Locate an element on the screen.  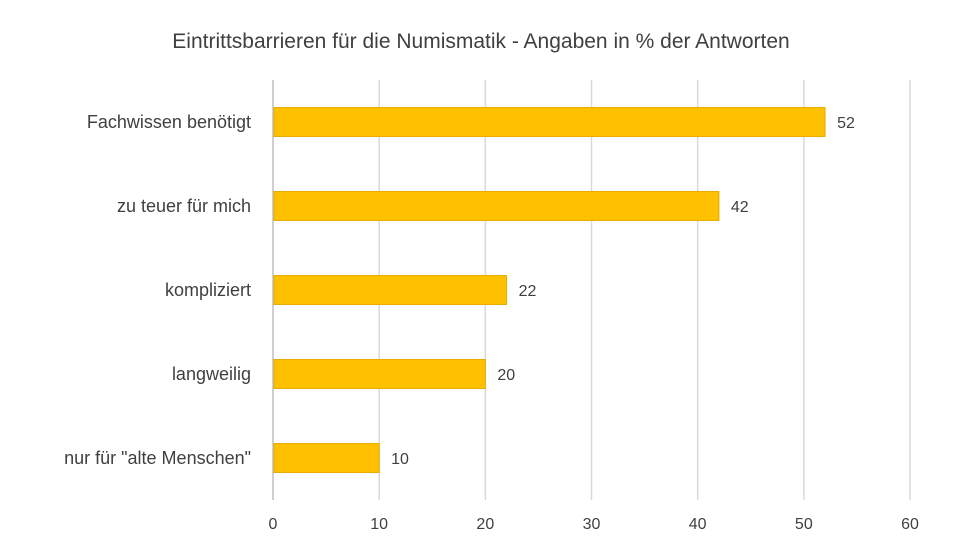
data-label: 10 is located at coordinates (400, 459).